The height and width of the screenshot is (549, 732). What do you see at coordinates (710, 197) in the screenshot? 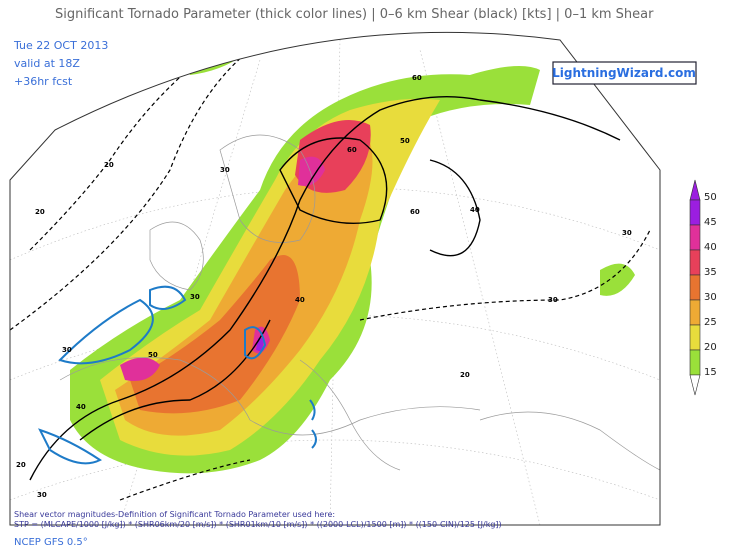
I see `colorbar-label: 50` at bounding box center [710, 197].